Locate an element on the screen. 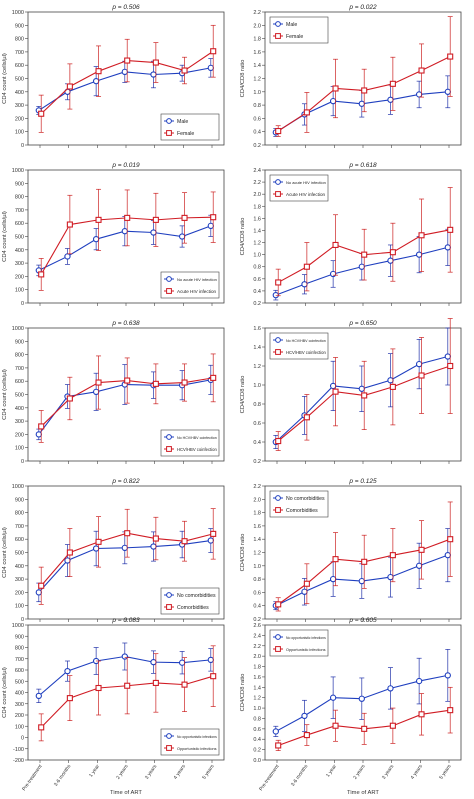 The height and width of the screenshot is (799, 474). legend-label: No opportunistic infections is located at coordinates (306, 638).